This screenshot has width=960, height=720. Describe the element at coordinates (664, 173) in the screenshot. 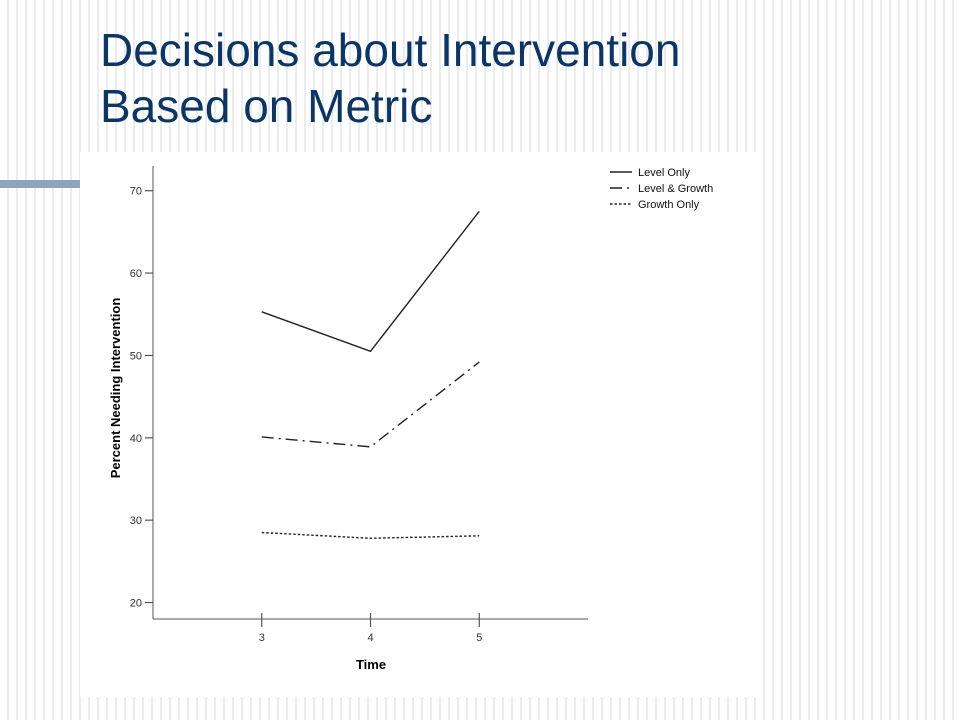

I see `legend-label-level-only: Level Only` at that location.